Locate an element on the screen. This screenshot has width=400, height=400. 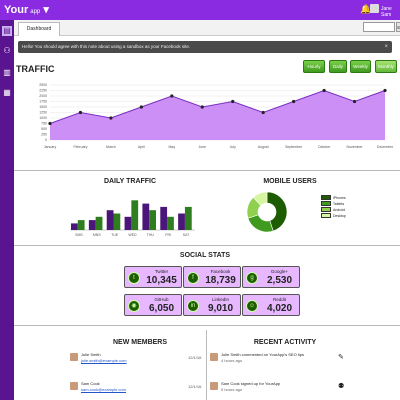
stat-card-twitter: t Twitter 10,345 is located at coordinates (153, 277).